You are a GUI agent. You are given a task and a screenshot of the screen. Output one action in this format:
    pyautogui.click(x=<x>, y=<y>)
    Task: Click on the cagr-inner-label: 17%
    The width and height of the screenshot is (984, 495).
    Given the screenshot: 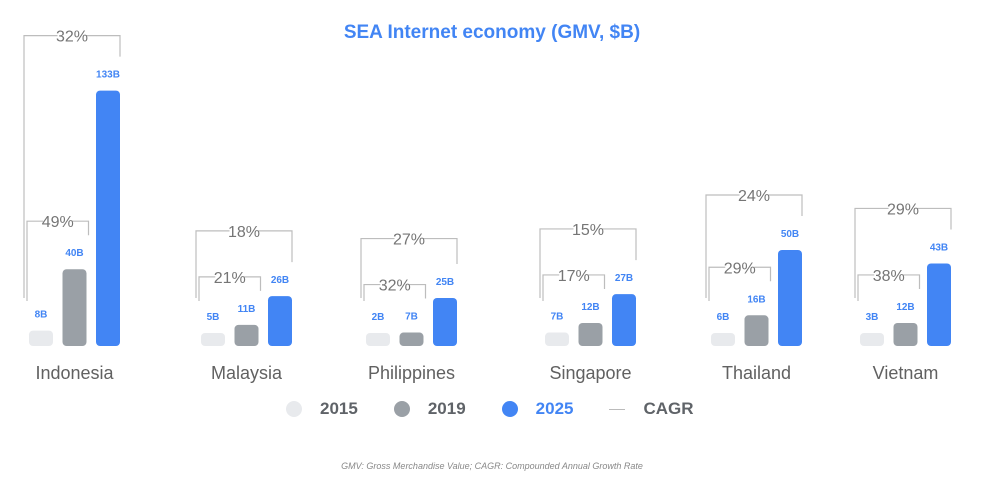 What is the action you would take?
    pyautogui.click(x=574, y=276)
    